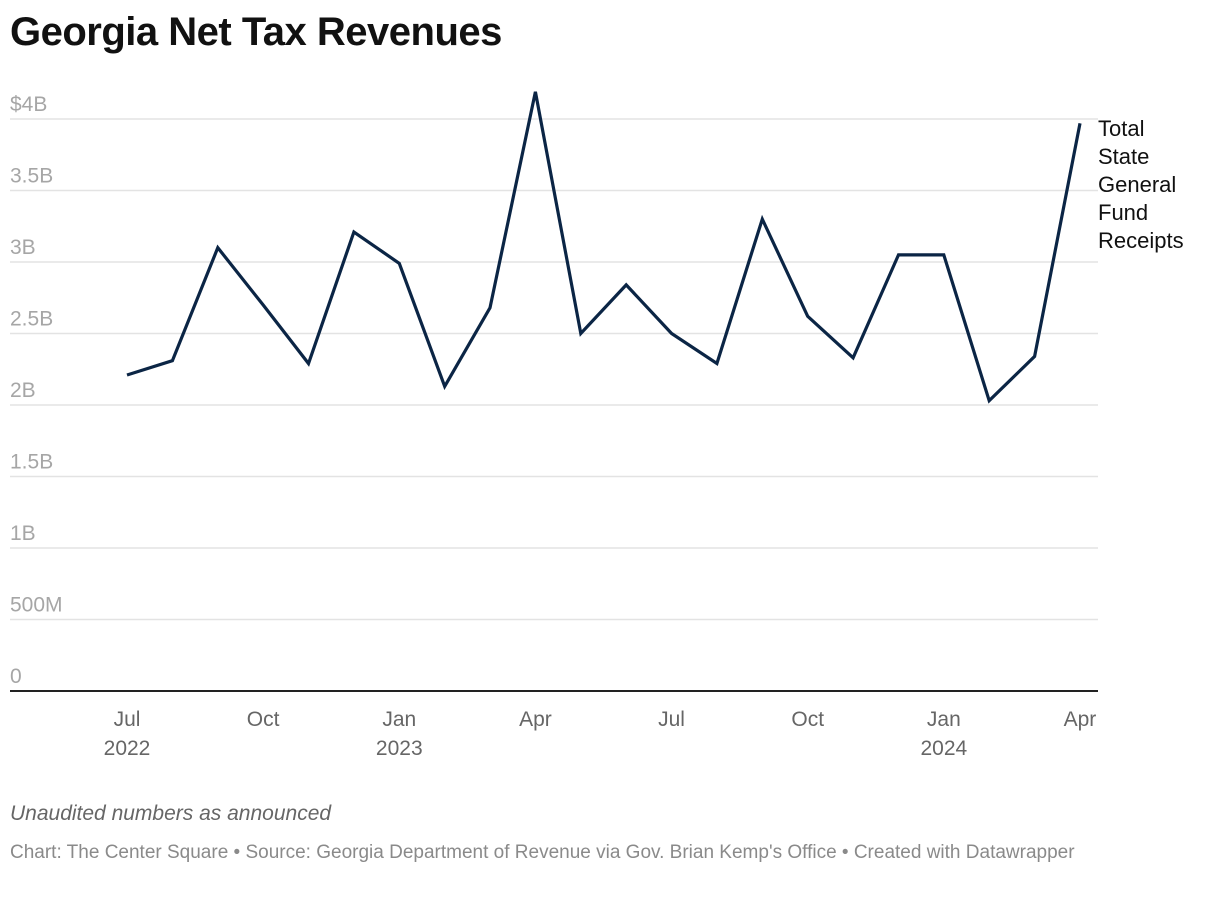 The width and height of the screenshot is (1220, 902). What do you see at coordinates (23, 247) in the screenshot?
I see `y-tick-label: 3B` at bounding box center [23, 247].